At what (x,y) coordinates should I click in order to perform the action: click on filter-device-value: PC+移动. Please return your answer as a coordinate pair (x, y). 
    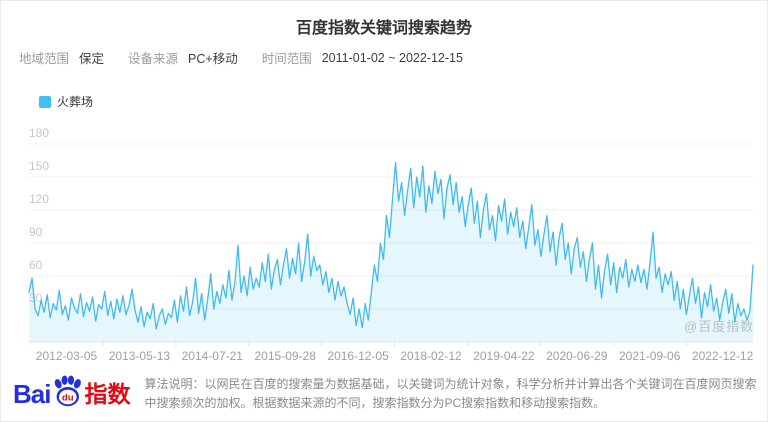
    Looking at the image, I should click on (213, 59).